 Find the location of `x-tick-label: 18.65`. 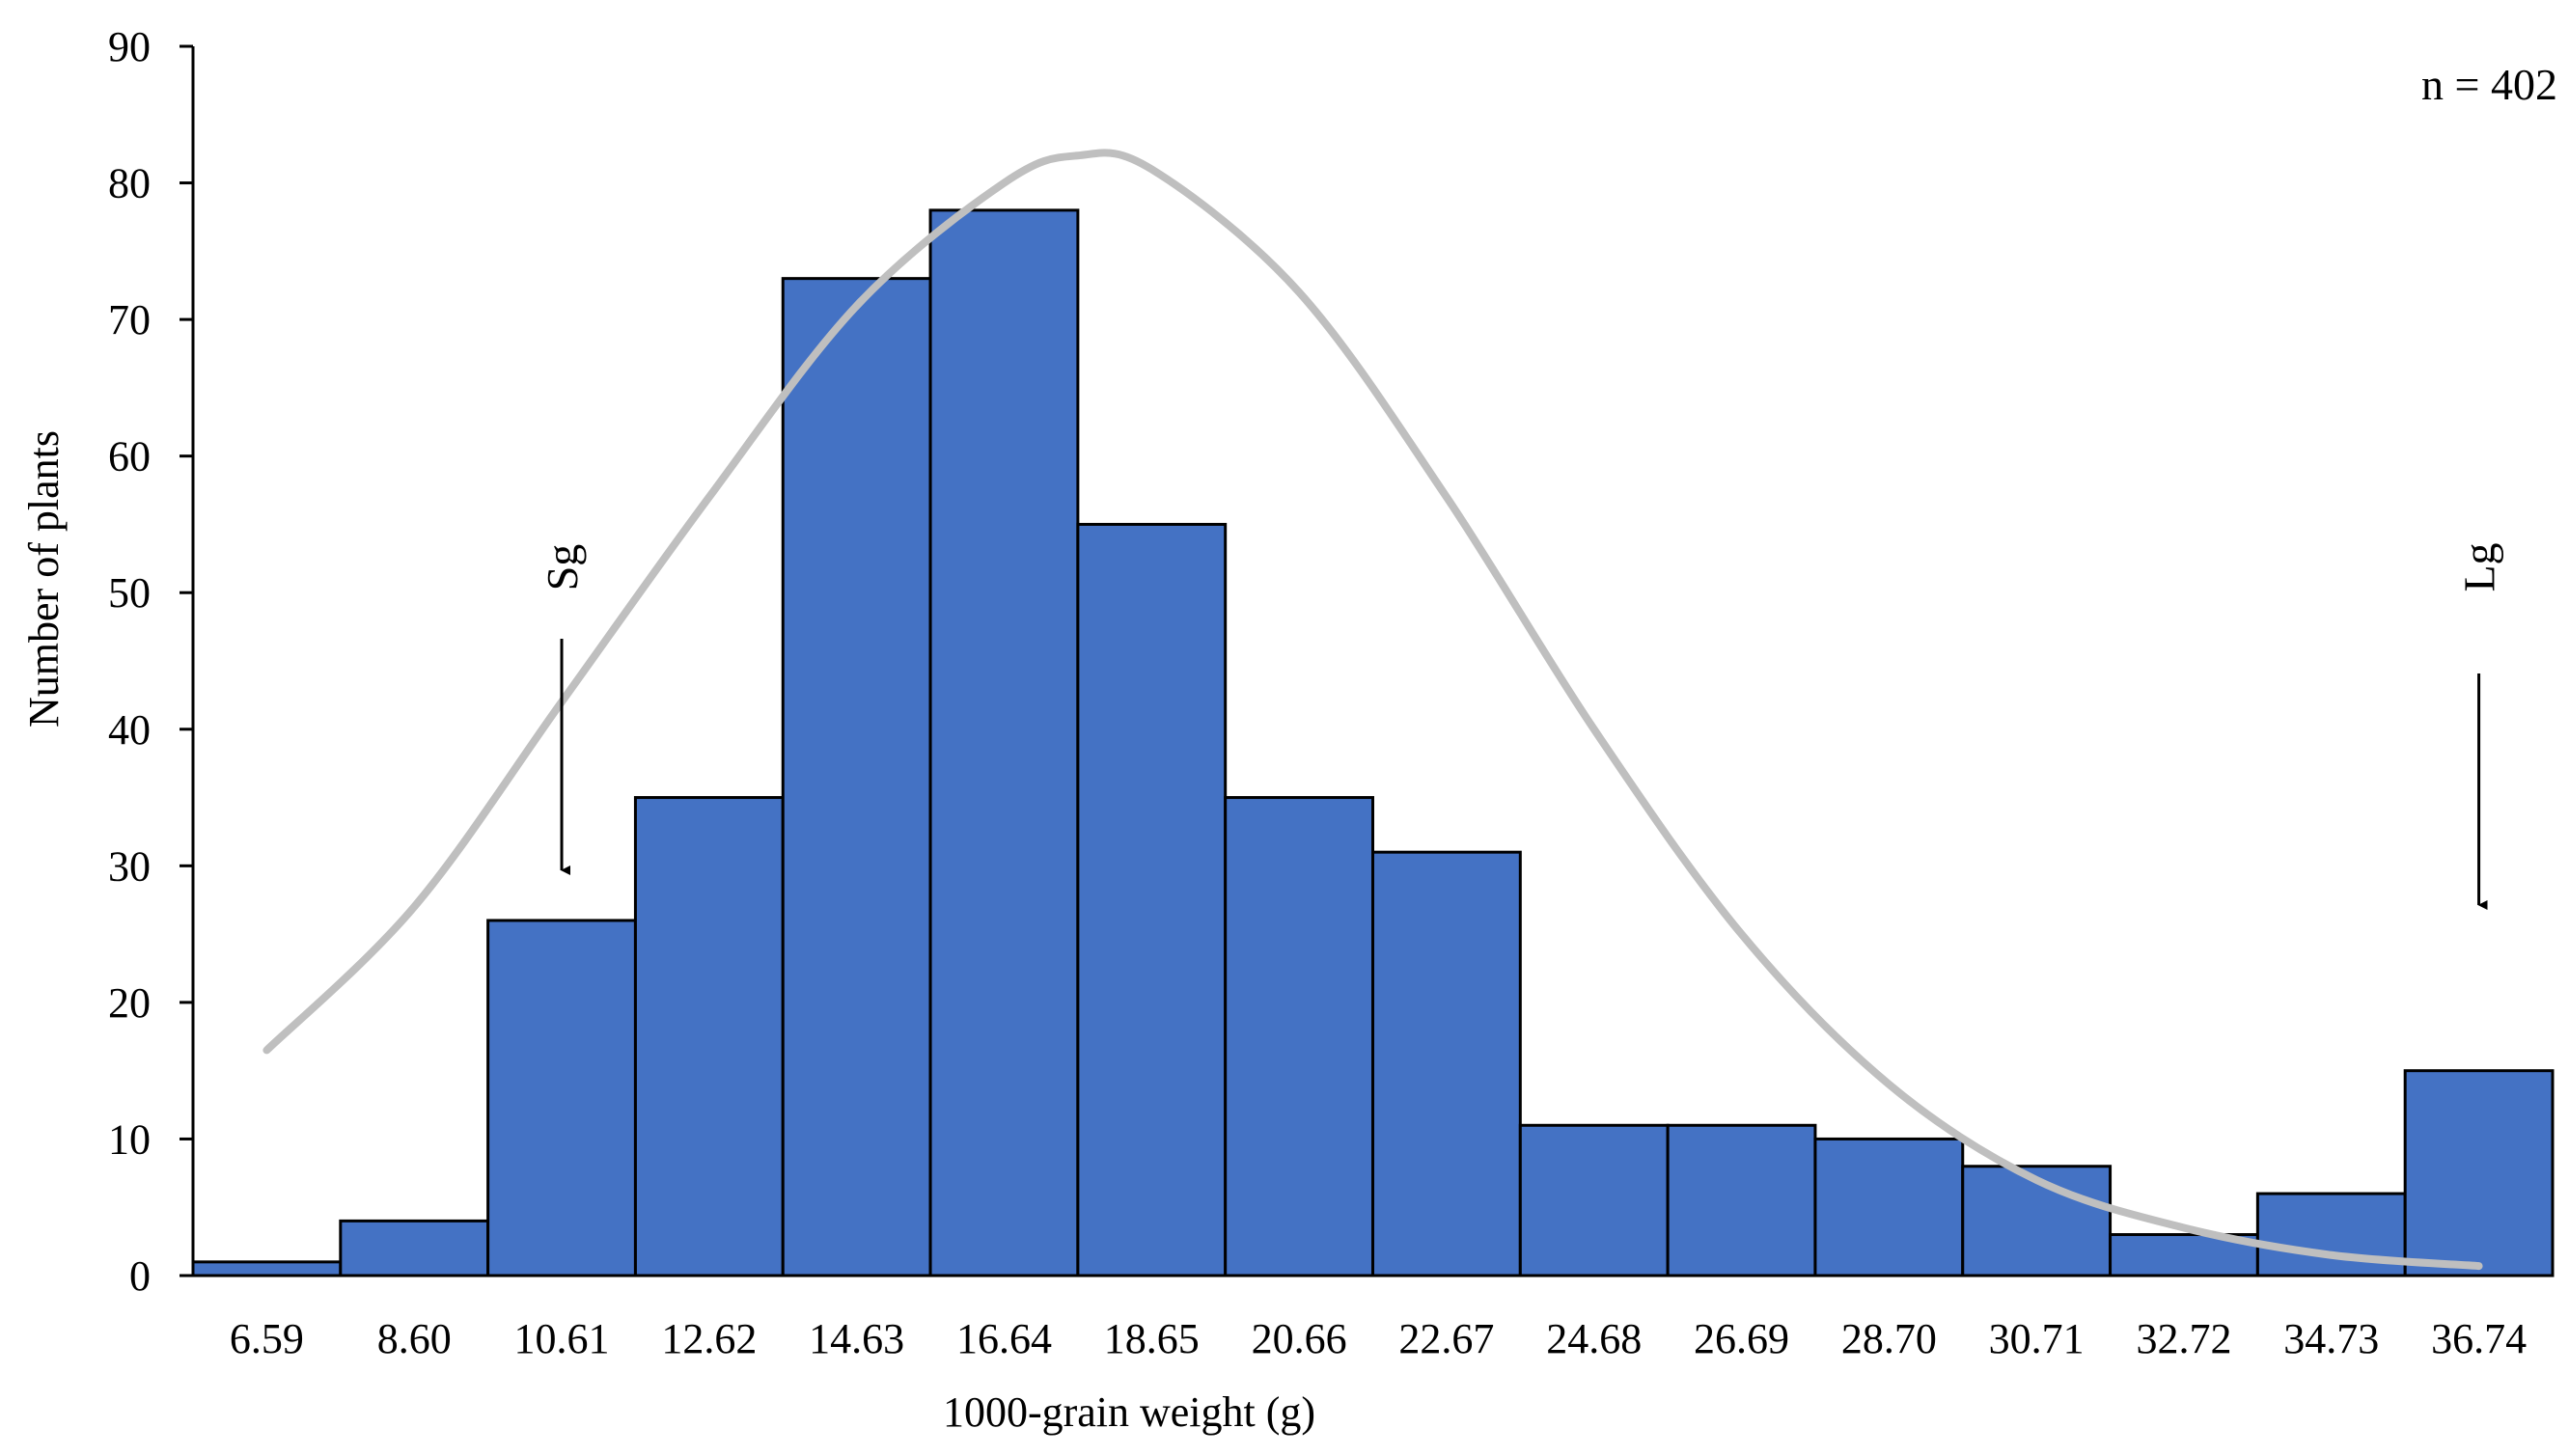

x-tick-label: 18.65 is located at coordinates (1152, 1339).